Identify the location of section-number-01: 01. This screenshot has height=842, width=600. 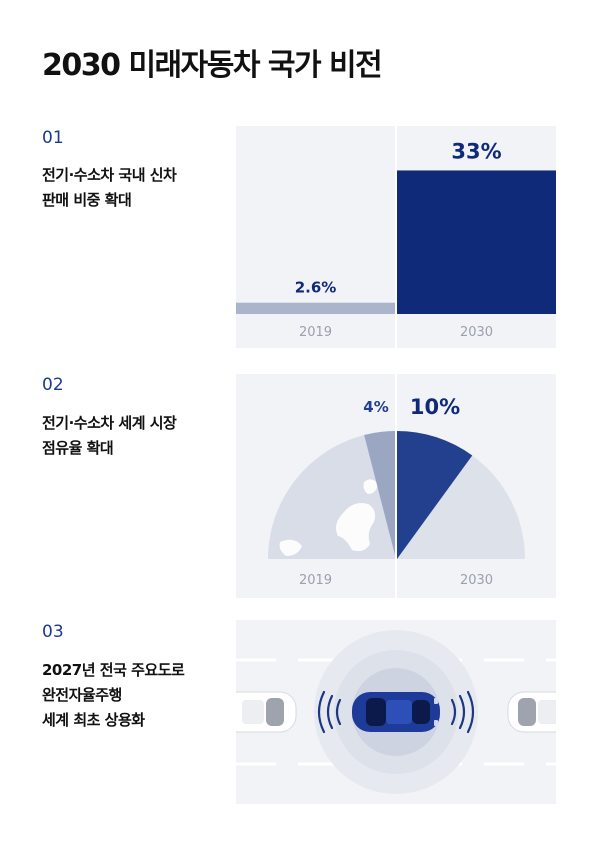
(53, 138).